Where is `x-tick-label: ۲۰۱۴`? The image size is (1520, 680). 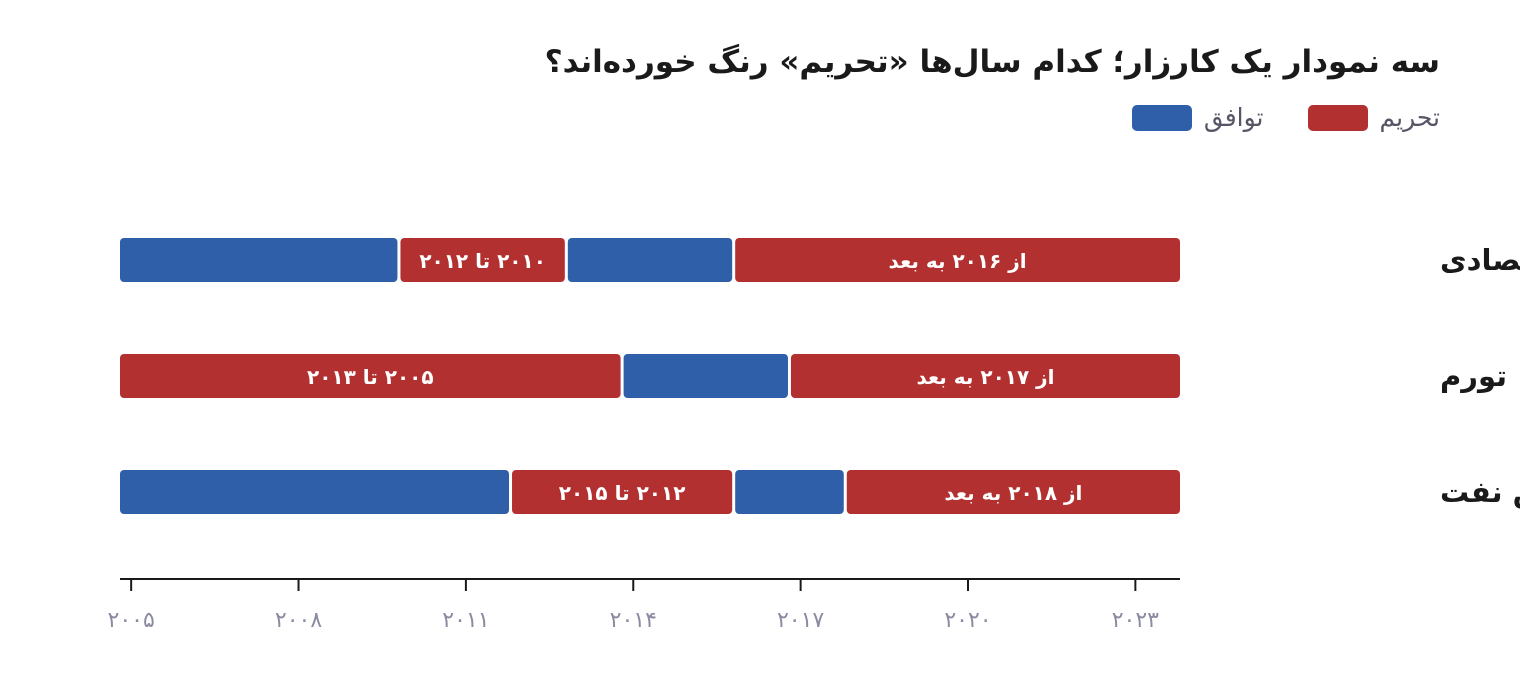 x-tick-label: ۲۰۱۴ is located at coordinates (633, 620).